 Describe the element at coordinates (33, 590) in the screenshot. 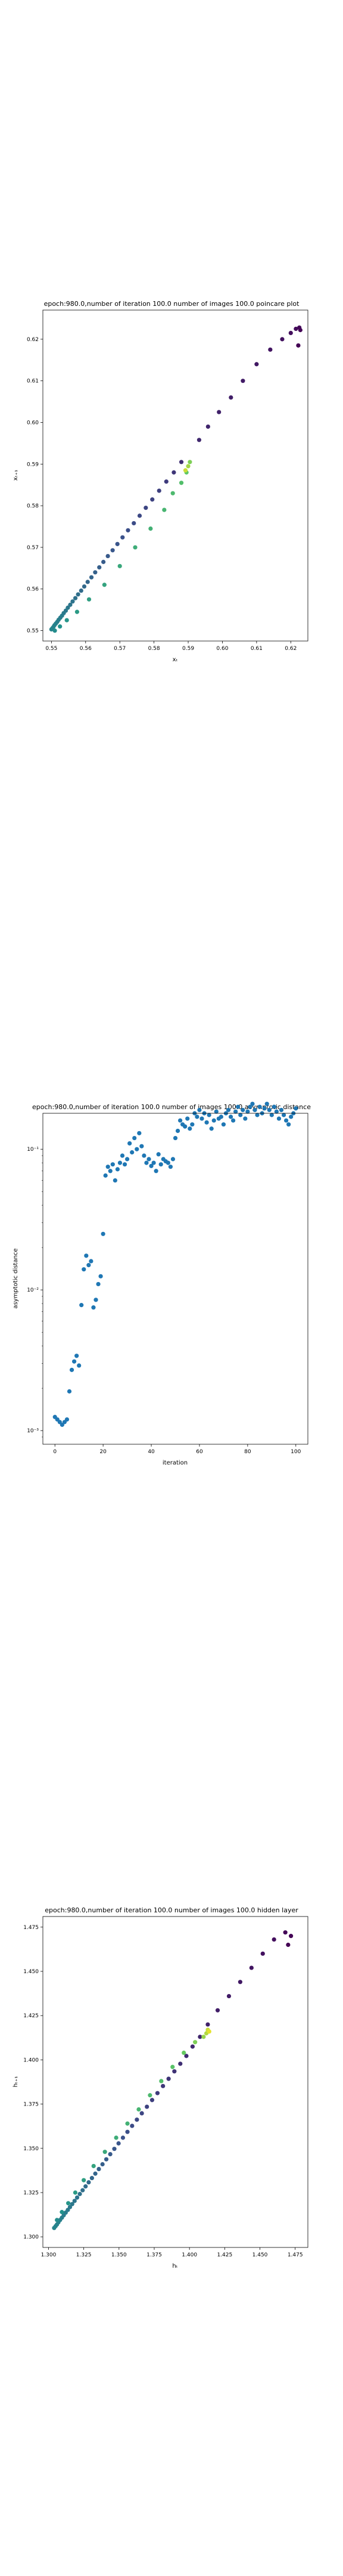

I see `y-tick-label: 0.56` at that location.